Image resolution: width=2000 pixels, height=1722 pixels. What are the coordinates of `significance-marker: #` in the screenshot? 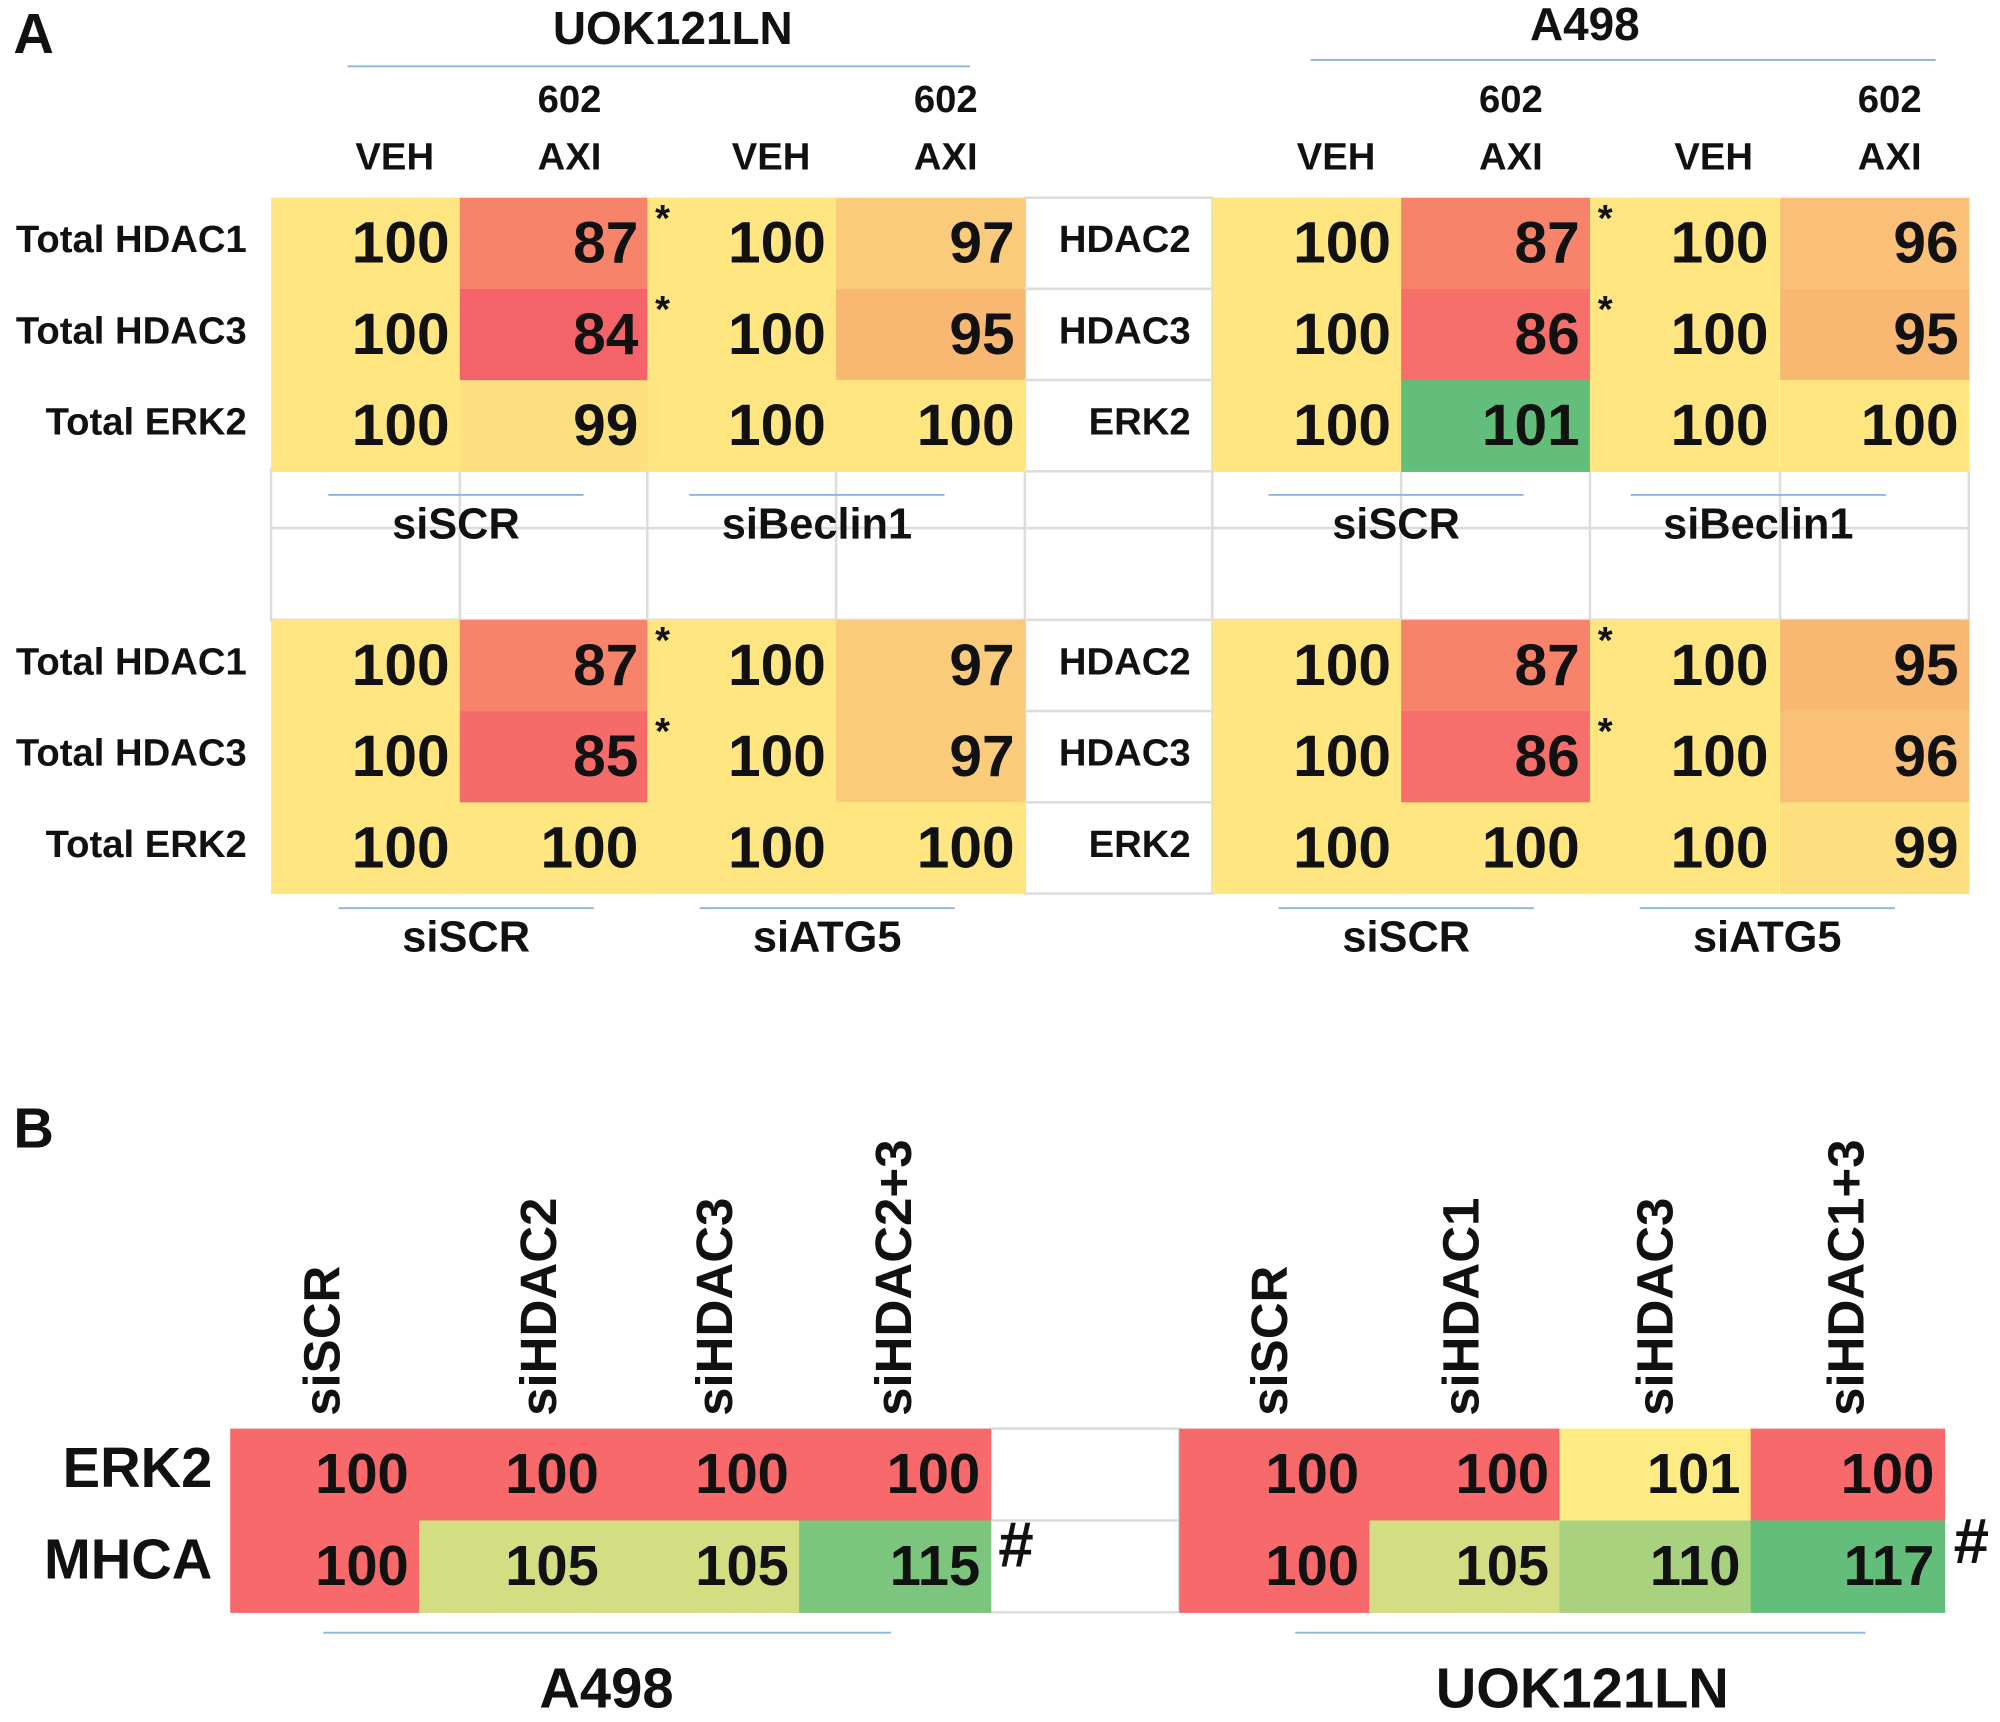 It's located at (1971, 1541).